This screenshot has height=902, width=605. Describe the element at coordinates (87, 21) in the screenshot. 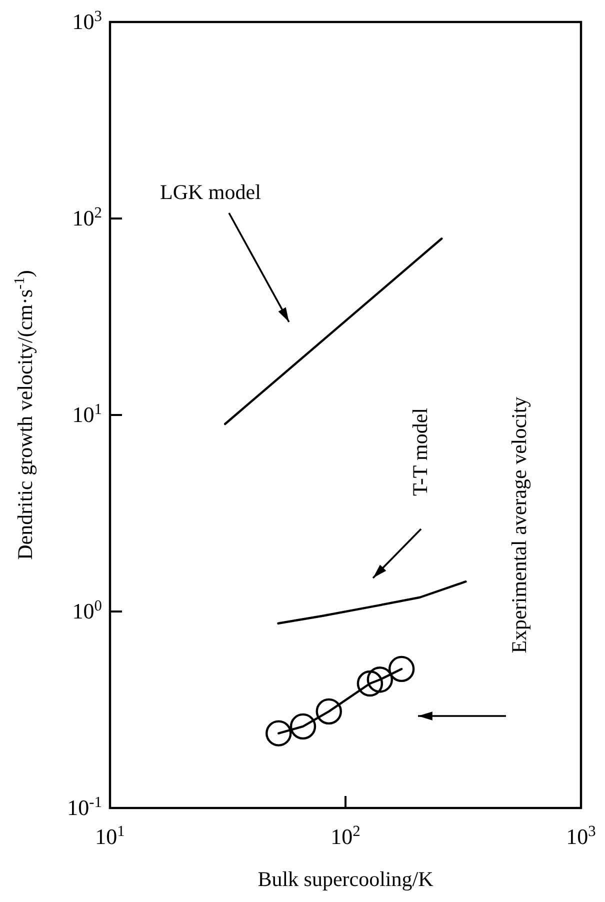

I see `y-tick-label: 10$^{3}$` at that location.